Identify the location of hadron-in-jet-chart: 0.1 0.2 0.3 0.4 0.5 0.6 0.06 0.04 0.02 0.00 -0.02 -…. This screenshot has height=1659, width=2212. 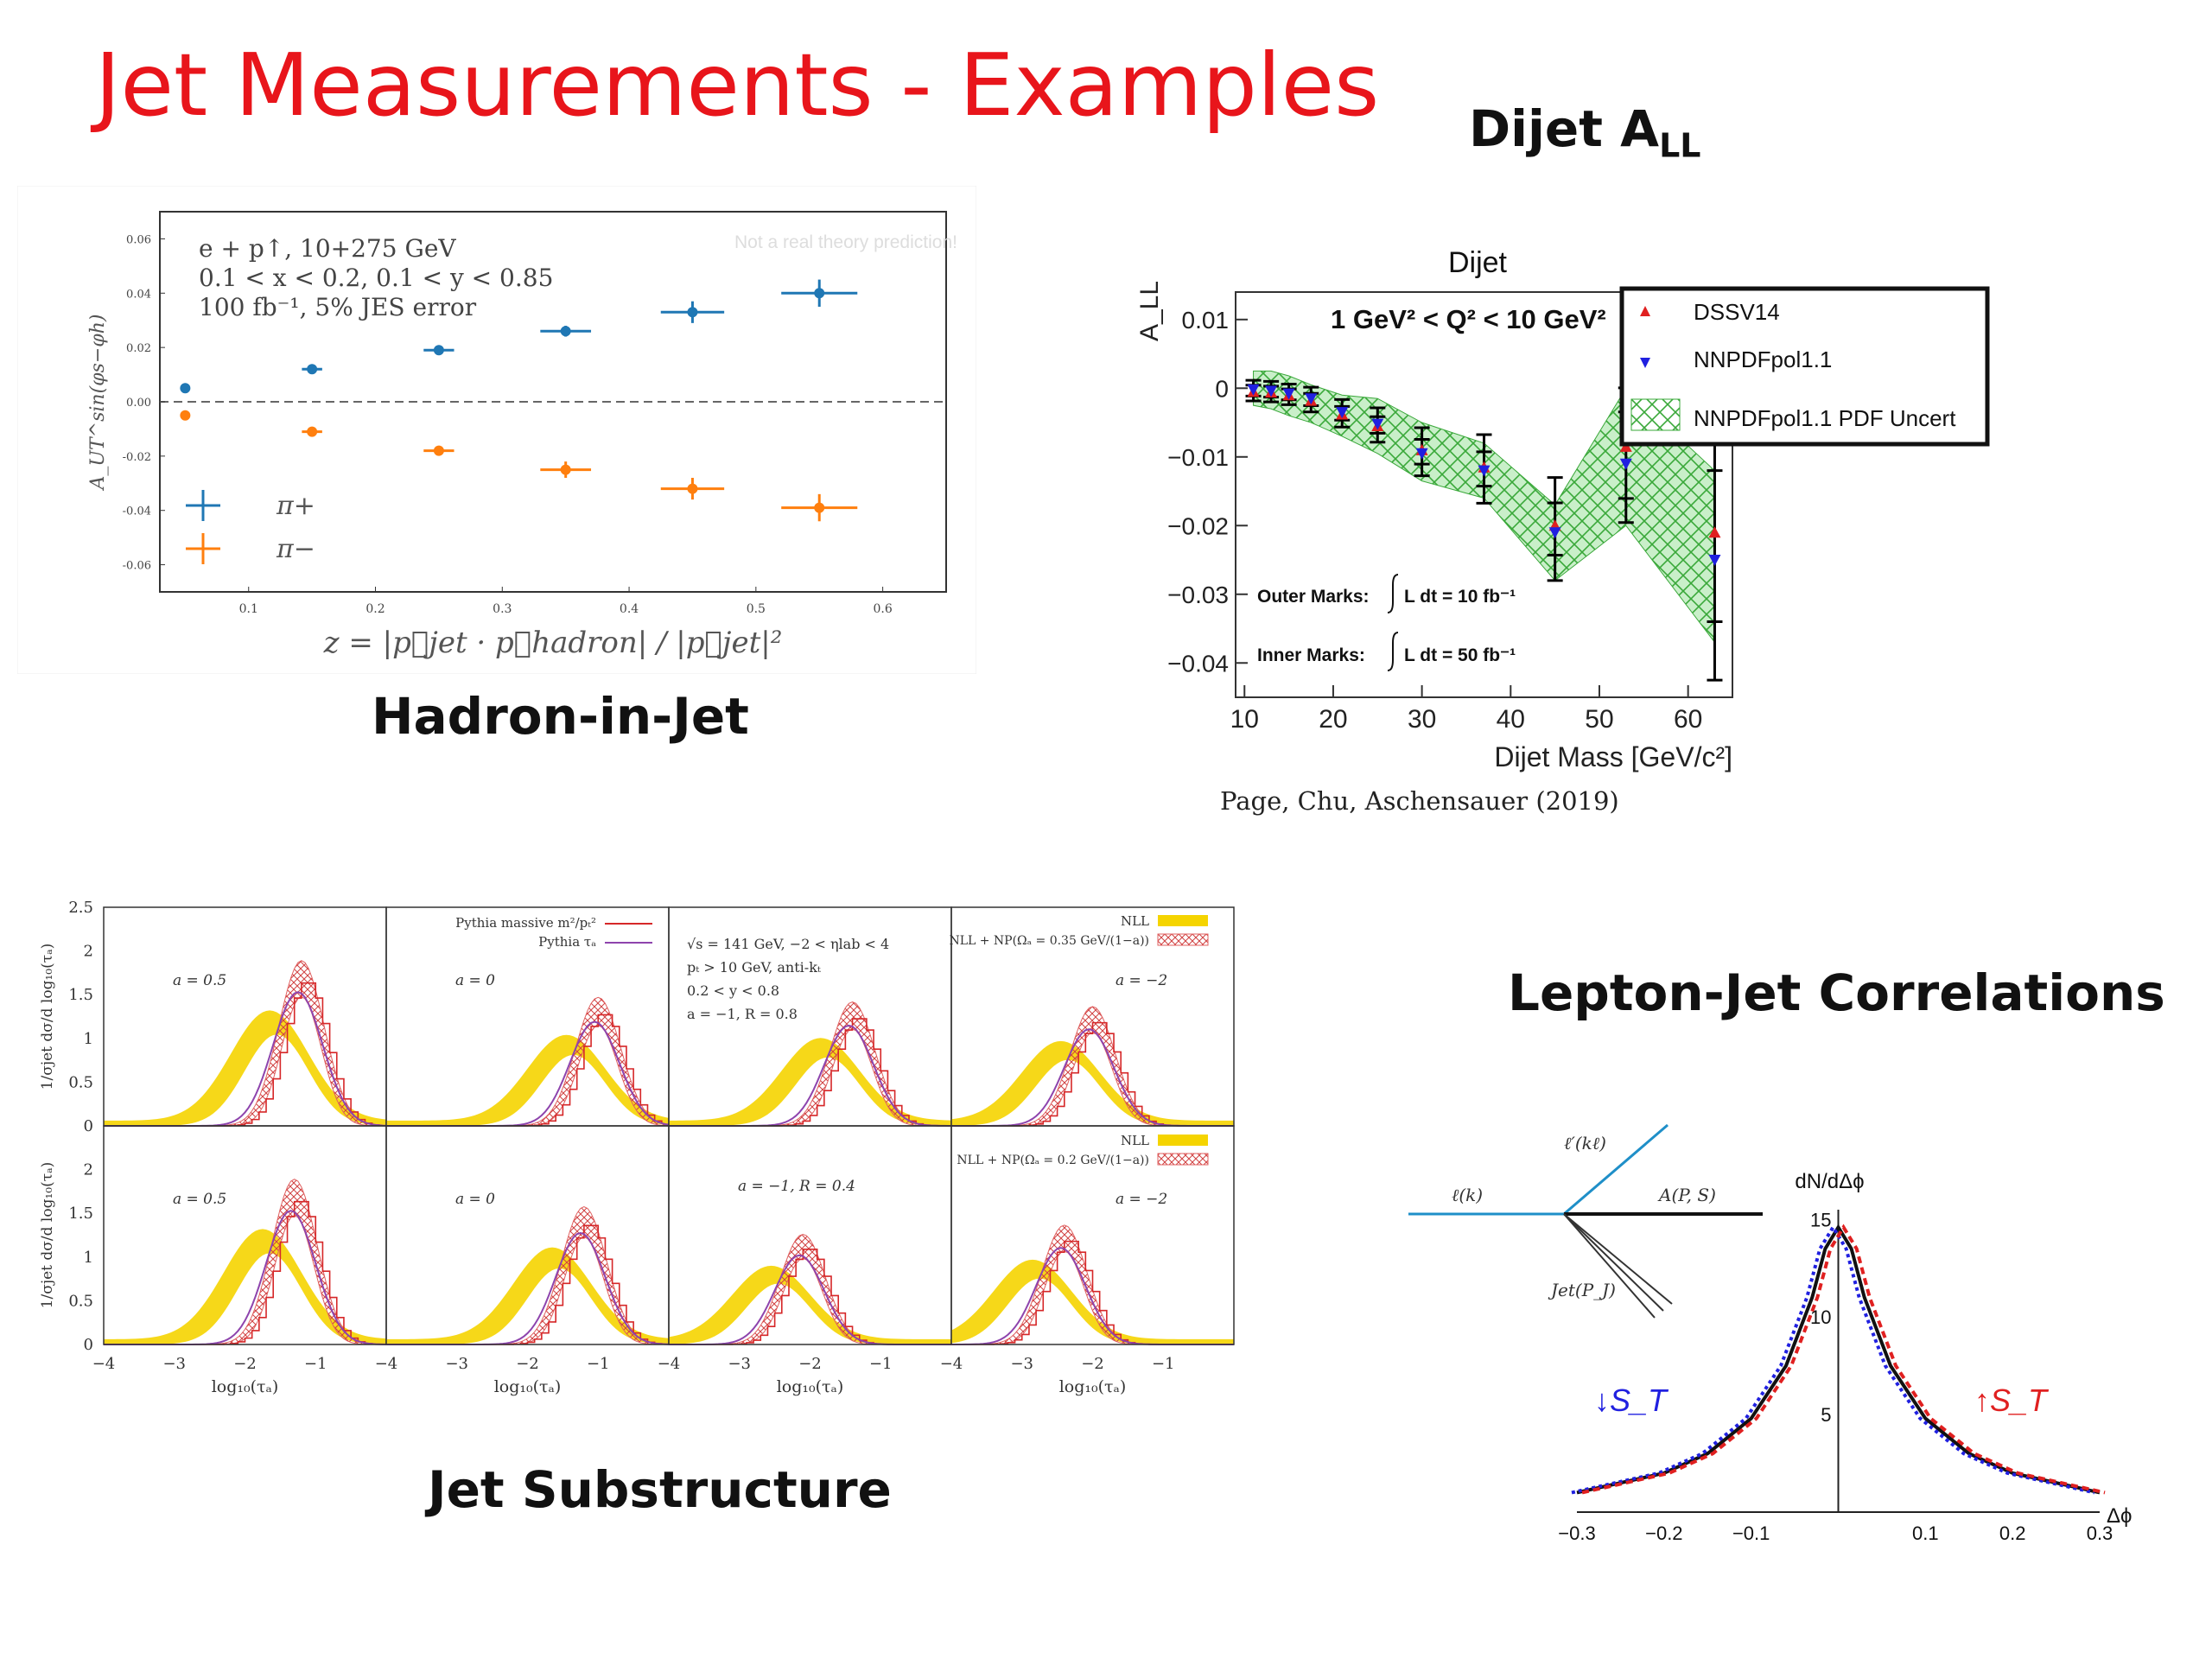
(496, 430).